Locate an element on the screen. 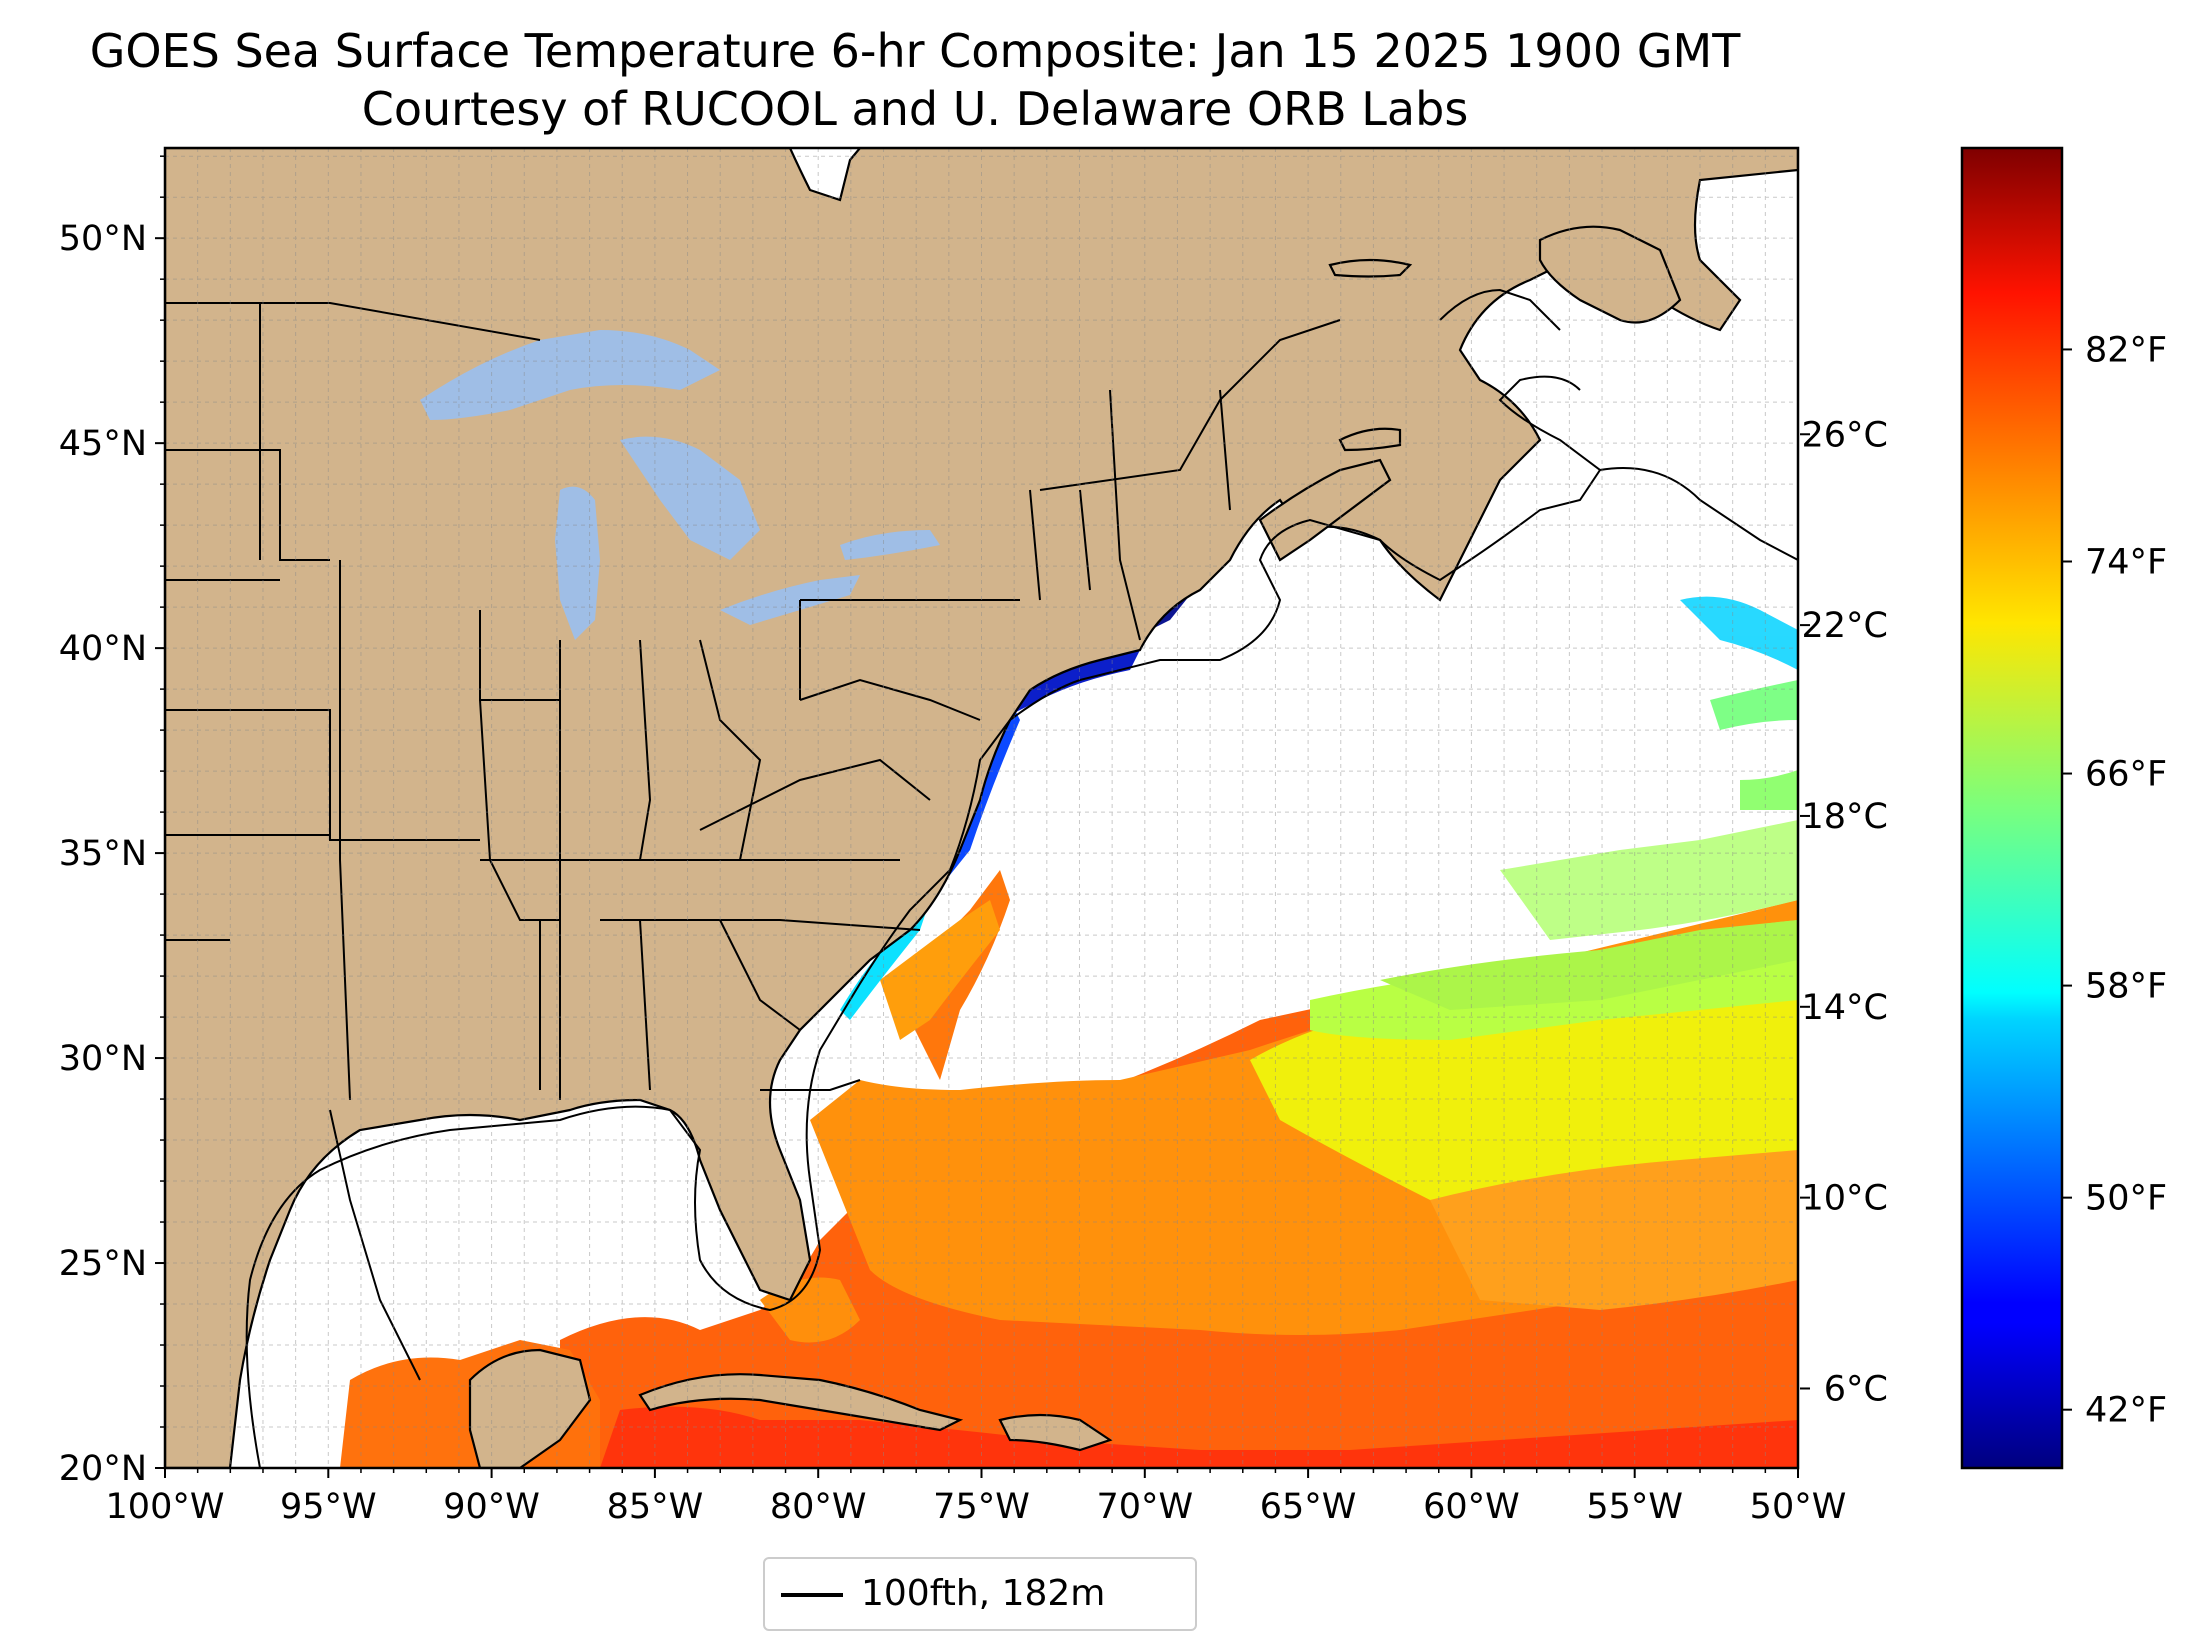 This screenshot has height=1651, width=2206. colorbar-gradient is located at coordinates (2012, 808).